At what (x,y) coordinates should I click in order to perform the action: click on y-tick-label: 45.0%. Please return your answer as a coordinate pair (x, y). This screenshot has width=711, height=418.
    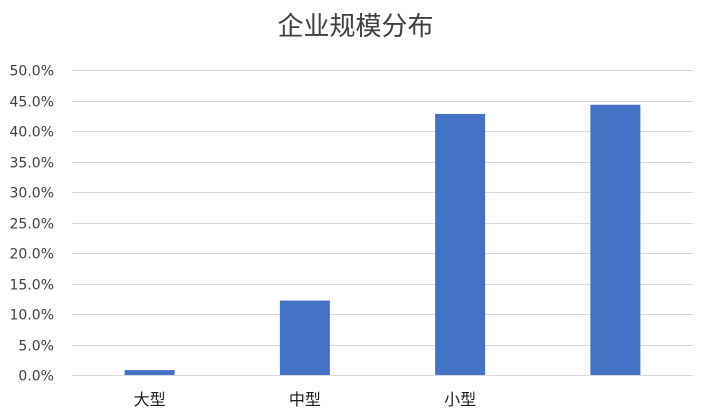
    Looking at the image, I should click on (32, 103).